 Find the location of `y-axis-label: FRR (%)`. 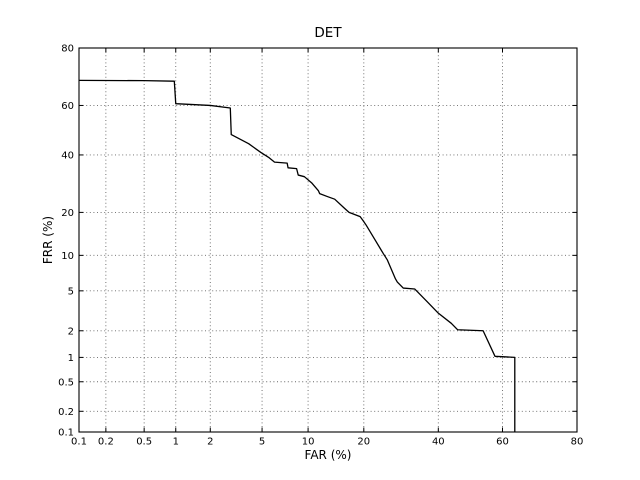

y-axis-label: FRR (%) is located at coordinates (48, 240).